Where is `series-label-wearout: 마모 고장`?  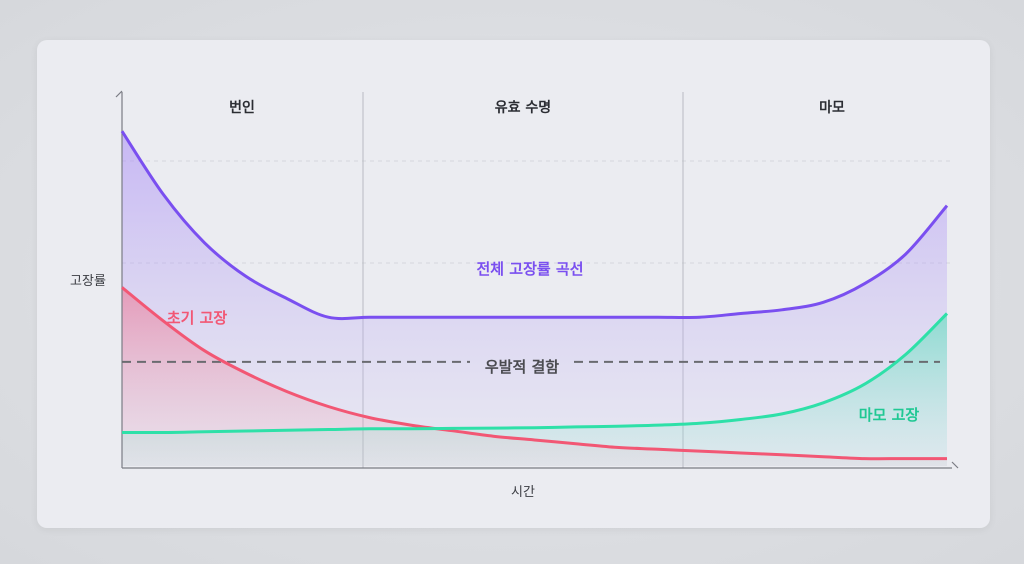
series-label-wearout: 마모 고장 is located at coordinates (889, 415).